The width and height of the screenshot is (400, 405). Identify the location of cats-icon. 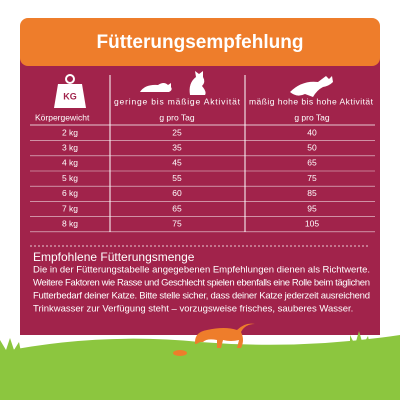
(173, 83).